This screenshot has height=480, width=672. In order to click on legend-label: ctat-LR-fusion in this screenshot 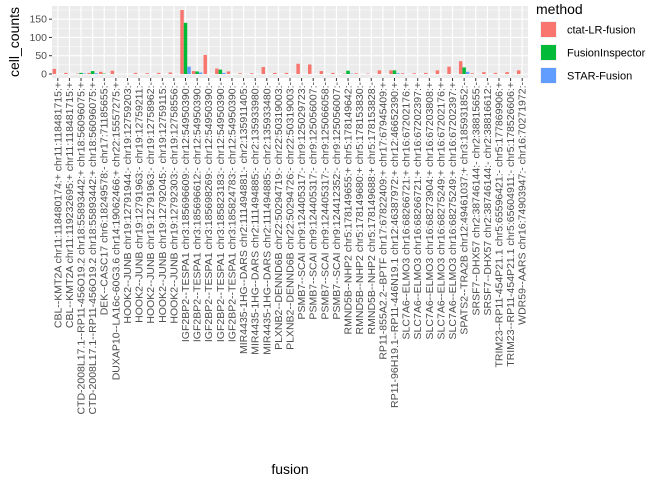, I will do `click(601, 31)`.